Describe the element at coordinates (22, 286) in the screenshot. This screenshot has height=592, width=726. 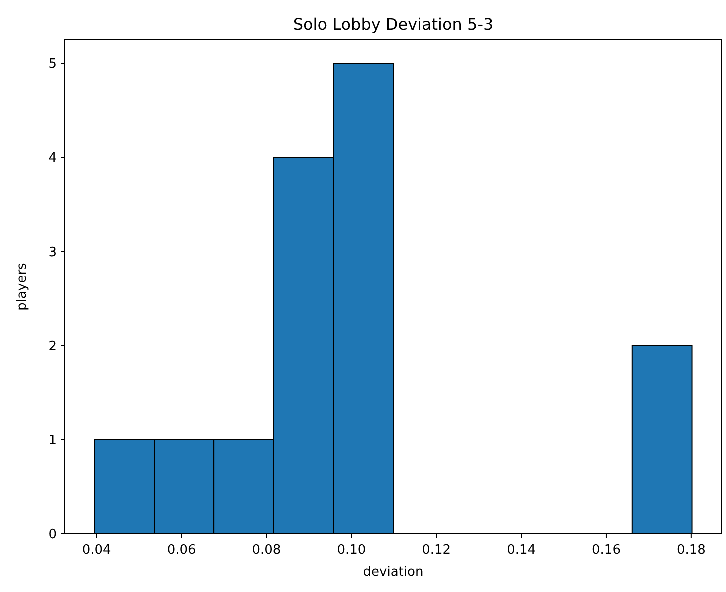
I see `y-axis-title: players` at that location.